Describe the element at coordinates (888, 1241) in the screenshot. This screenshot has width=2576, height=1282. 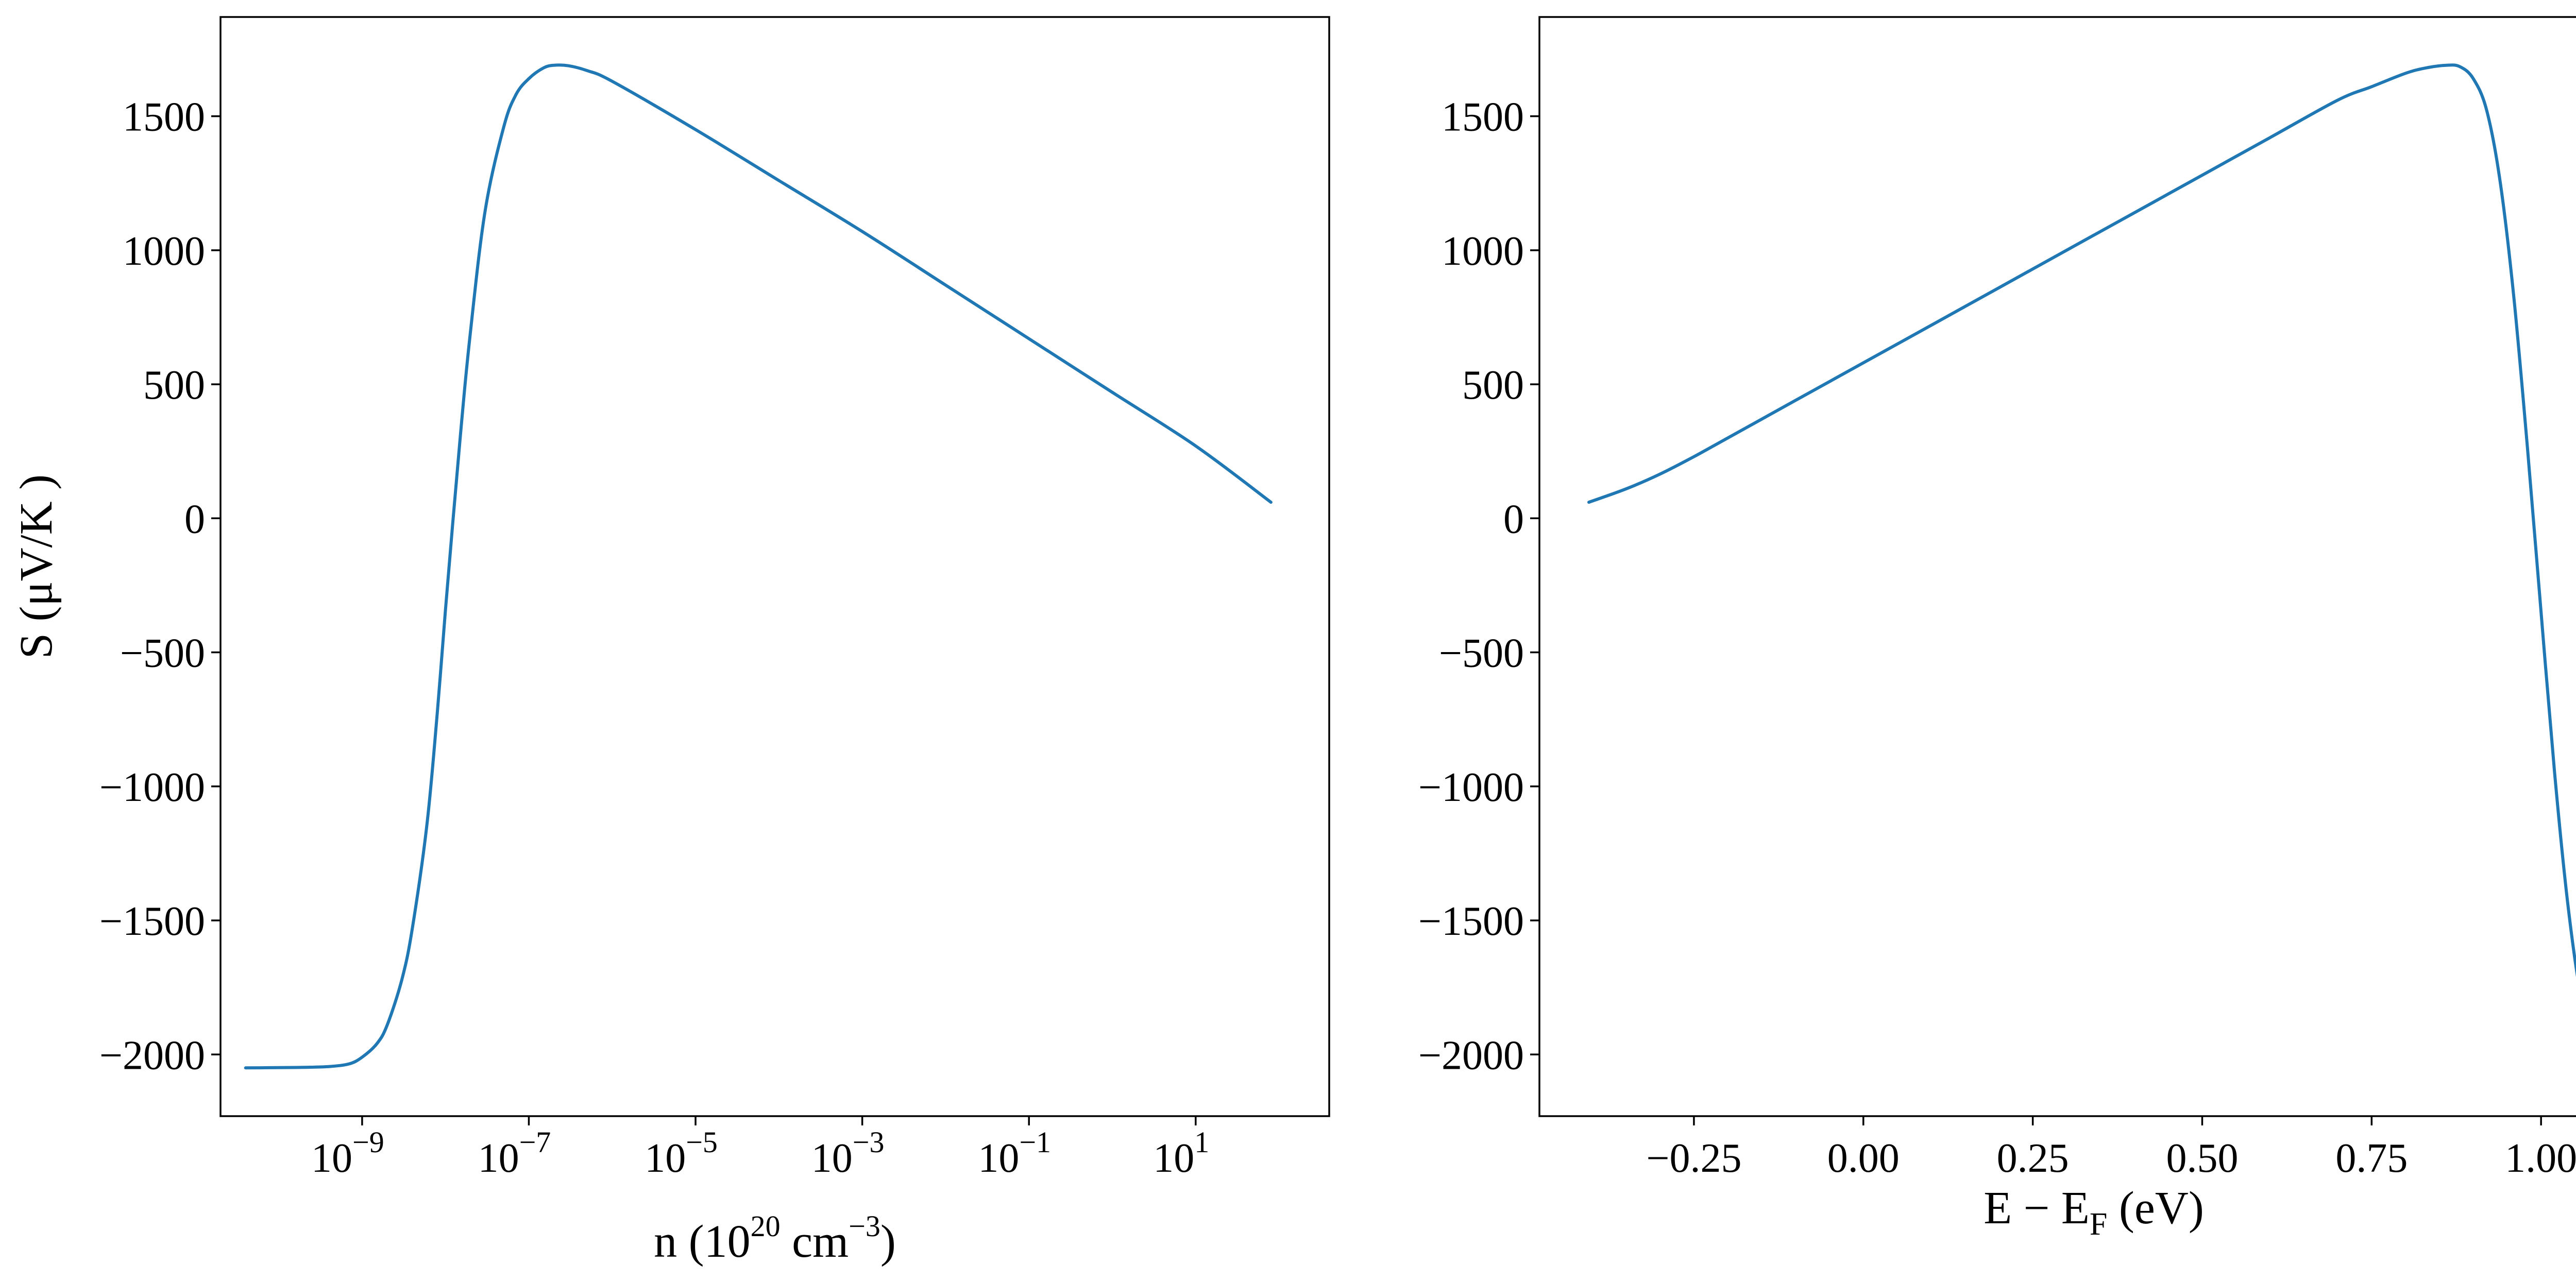
I see `left-x-title-close: )` at that location.